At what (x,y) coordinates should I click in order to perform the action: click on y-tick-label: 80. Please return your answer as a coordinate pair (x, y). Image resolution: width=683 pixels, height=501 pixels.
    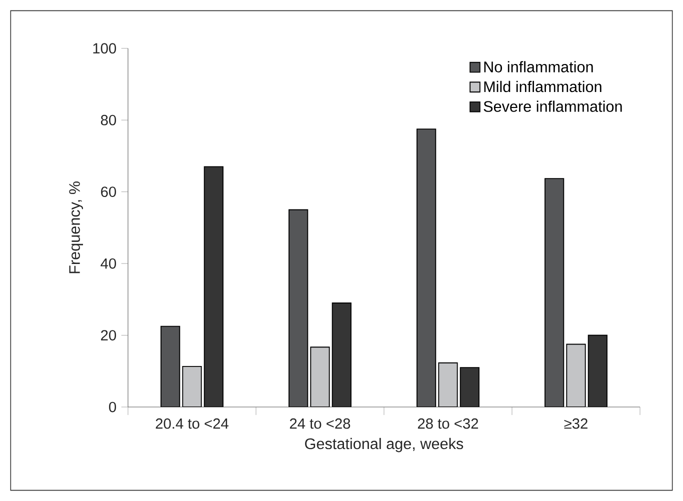
    Looking at the image, I should click on (108, 120).